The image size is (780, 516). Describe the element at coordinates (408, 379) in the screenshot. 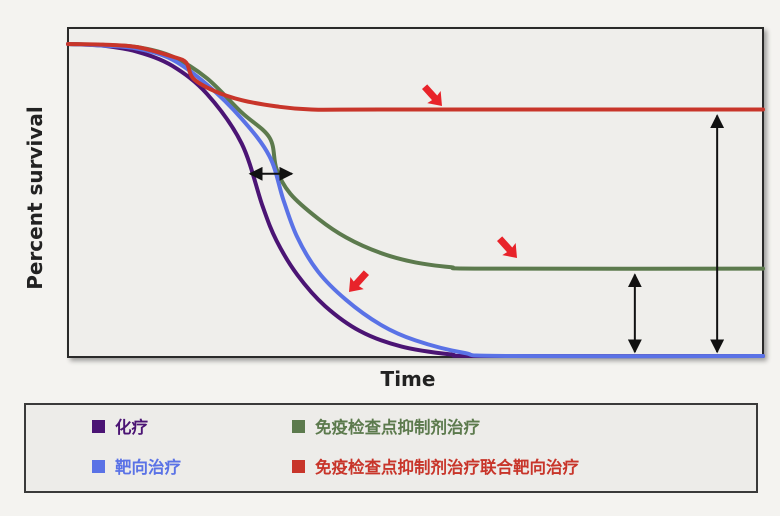

I see `x-axis-label: Time` at that location.